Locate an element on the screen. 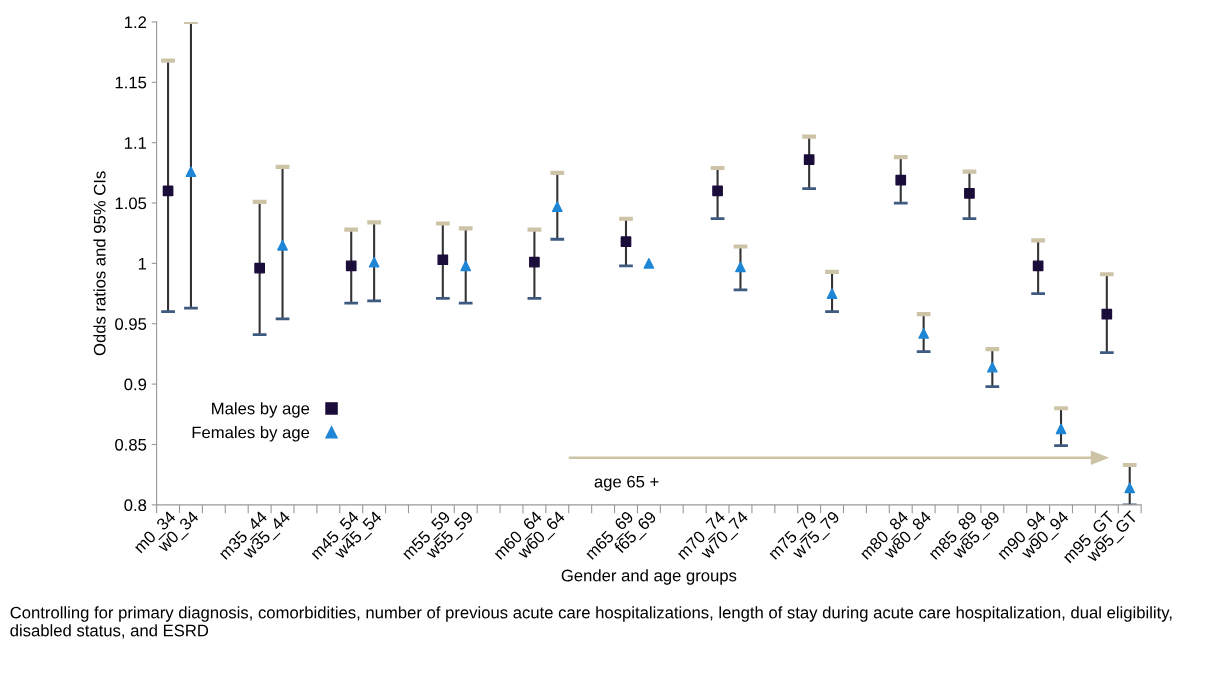  y-tick-label: 1.15 is located at coordinates (131, 82).